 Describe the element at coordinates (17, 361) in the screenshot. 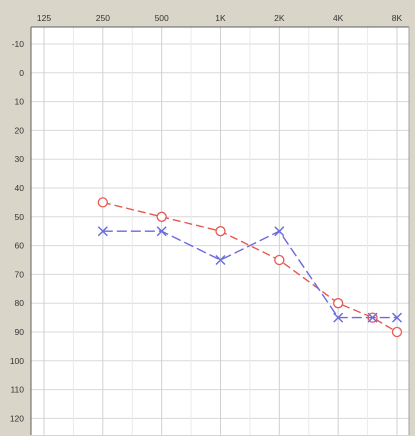

I see `y-tick-label: 100` at that location.